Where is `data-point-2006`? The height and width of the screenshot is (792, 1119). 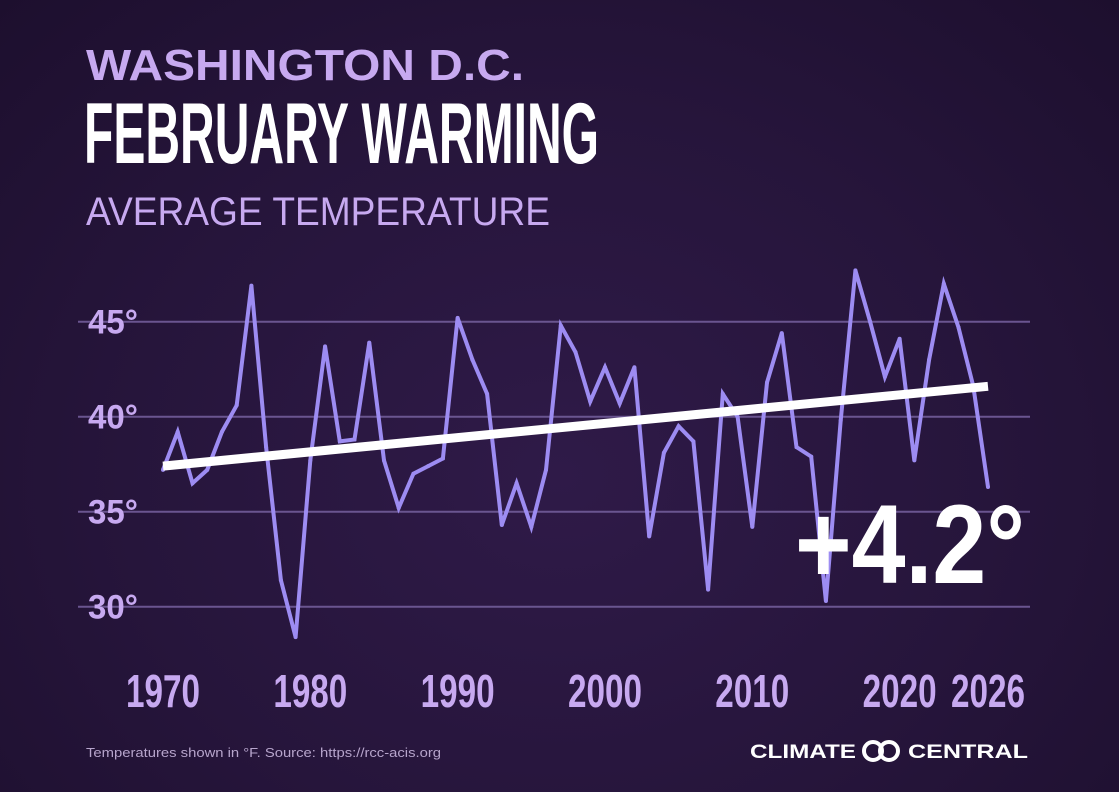
data-point-2006 is located at coordinates (693, 441).